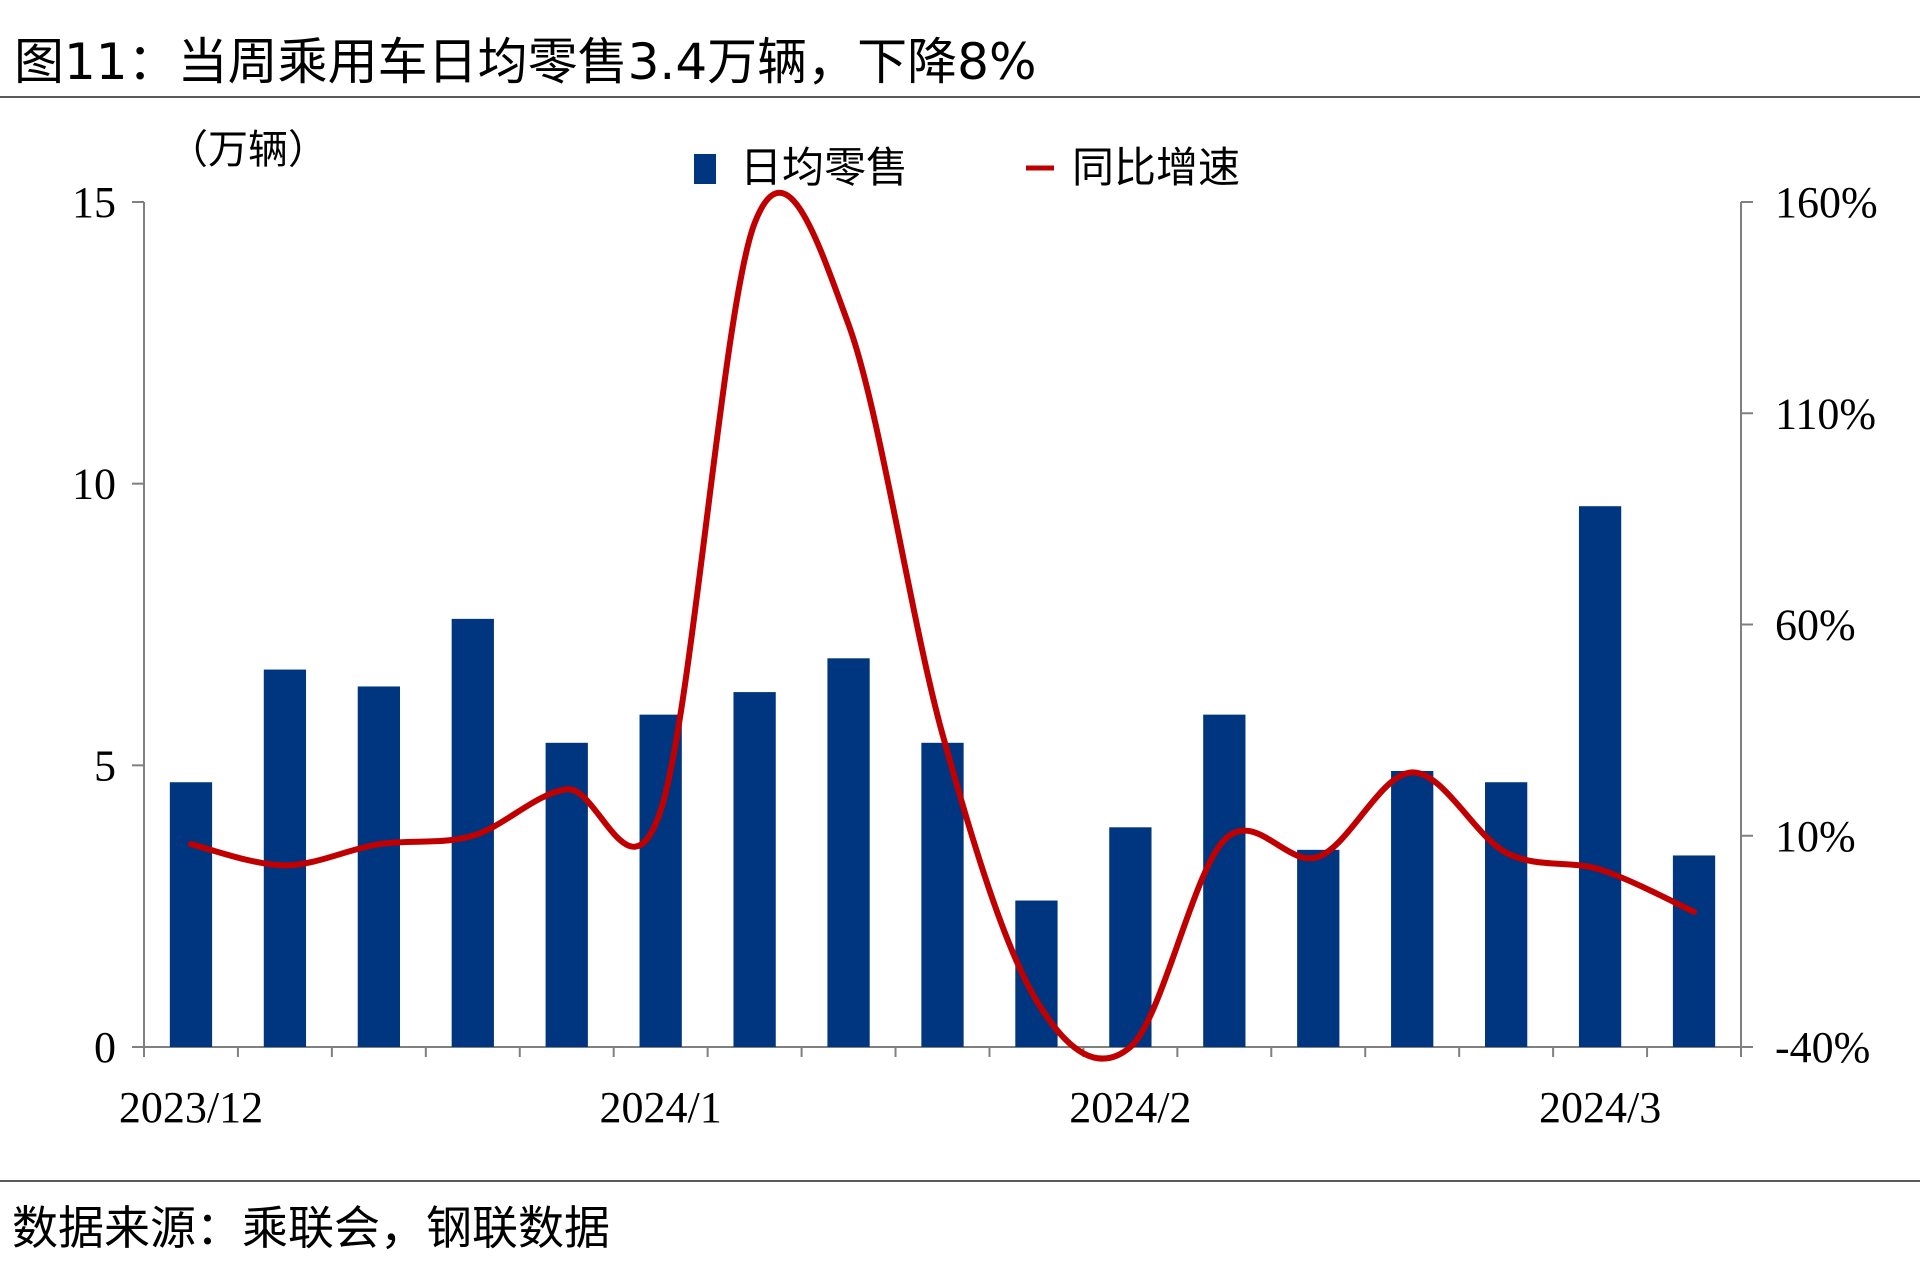 The width and height of the screenshot is (1920, 1279). I want to click on y-right-tick-label: -40%, so click(1822, 1047).